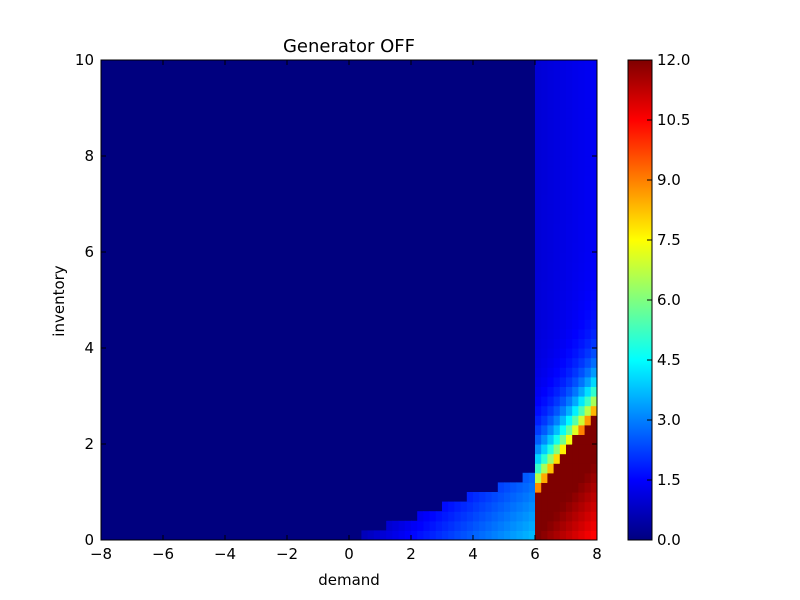 The width and height of the screenshot is (800, 600). Describe the element at coordinates (89, 540) in the screenshot. I see `y-tick-label: 0` at that location.